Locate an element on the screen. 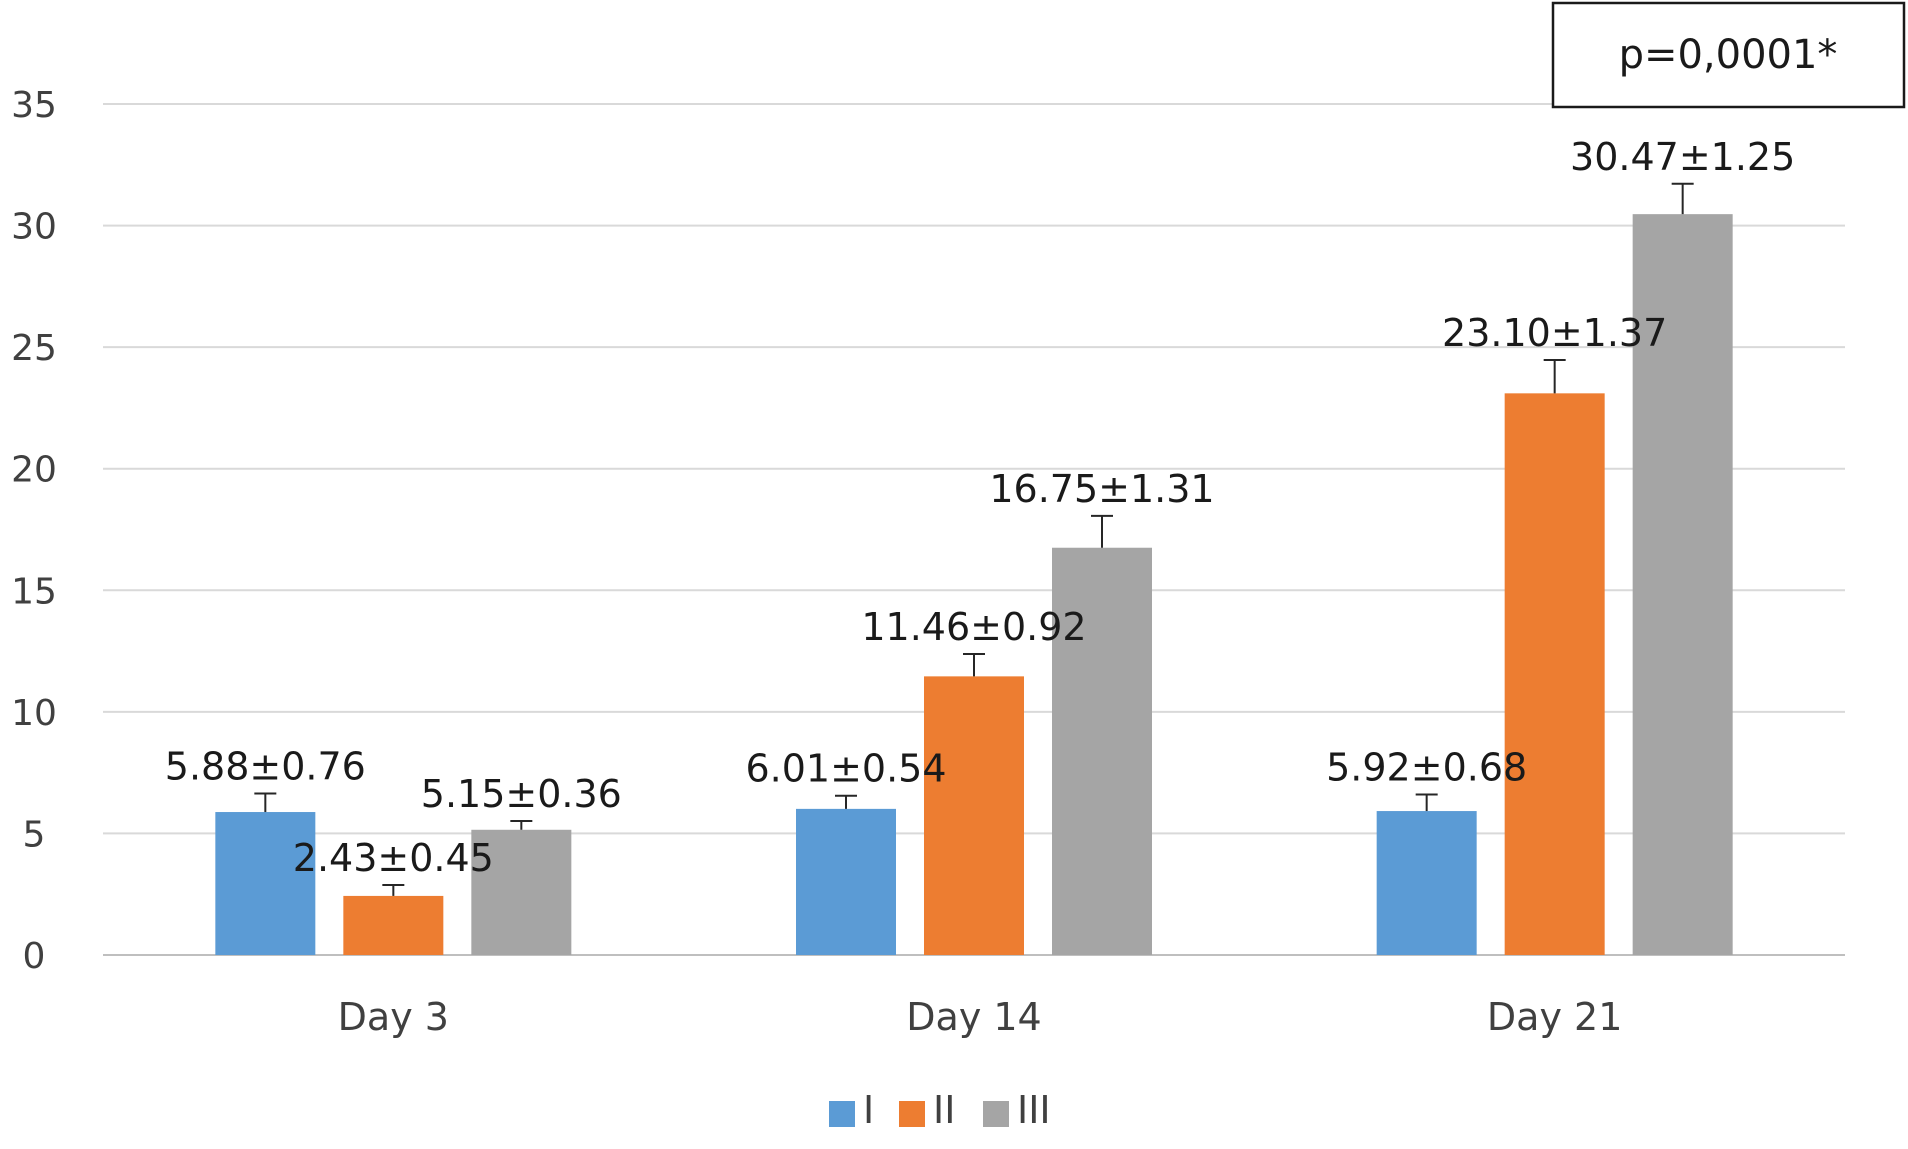 The image size is (1908, 1149). data-label: 16.75±1.31 is located at coordinates (1101, 489).